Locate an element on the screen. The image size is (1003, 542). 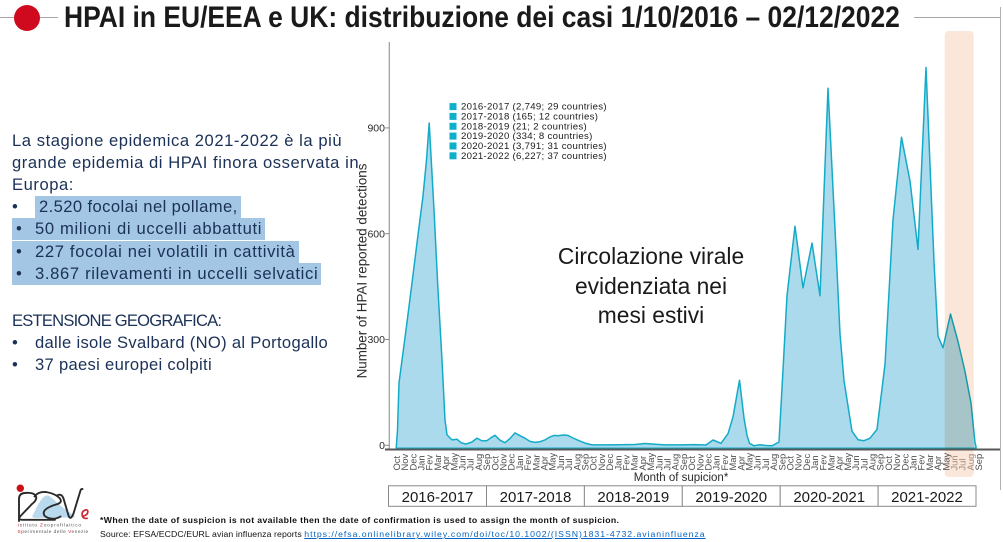
svg-text: 0 is located at coordinates (382, 446).